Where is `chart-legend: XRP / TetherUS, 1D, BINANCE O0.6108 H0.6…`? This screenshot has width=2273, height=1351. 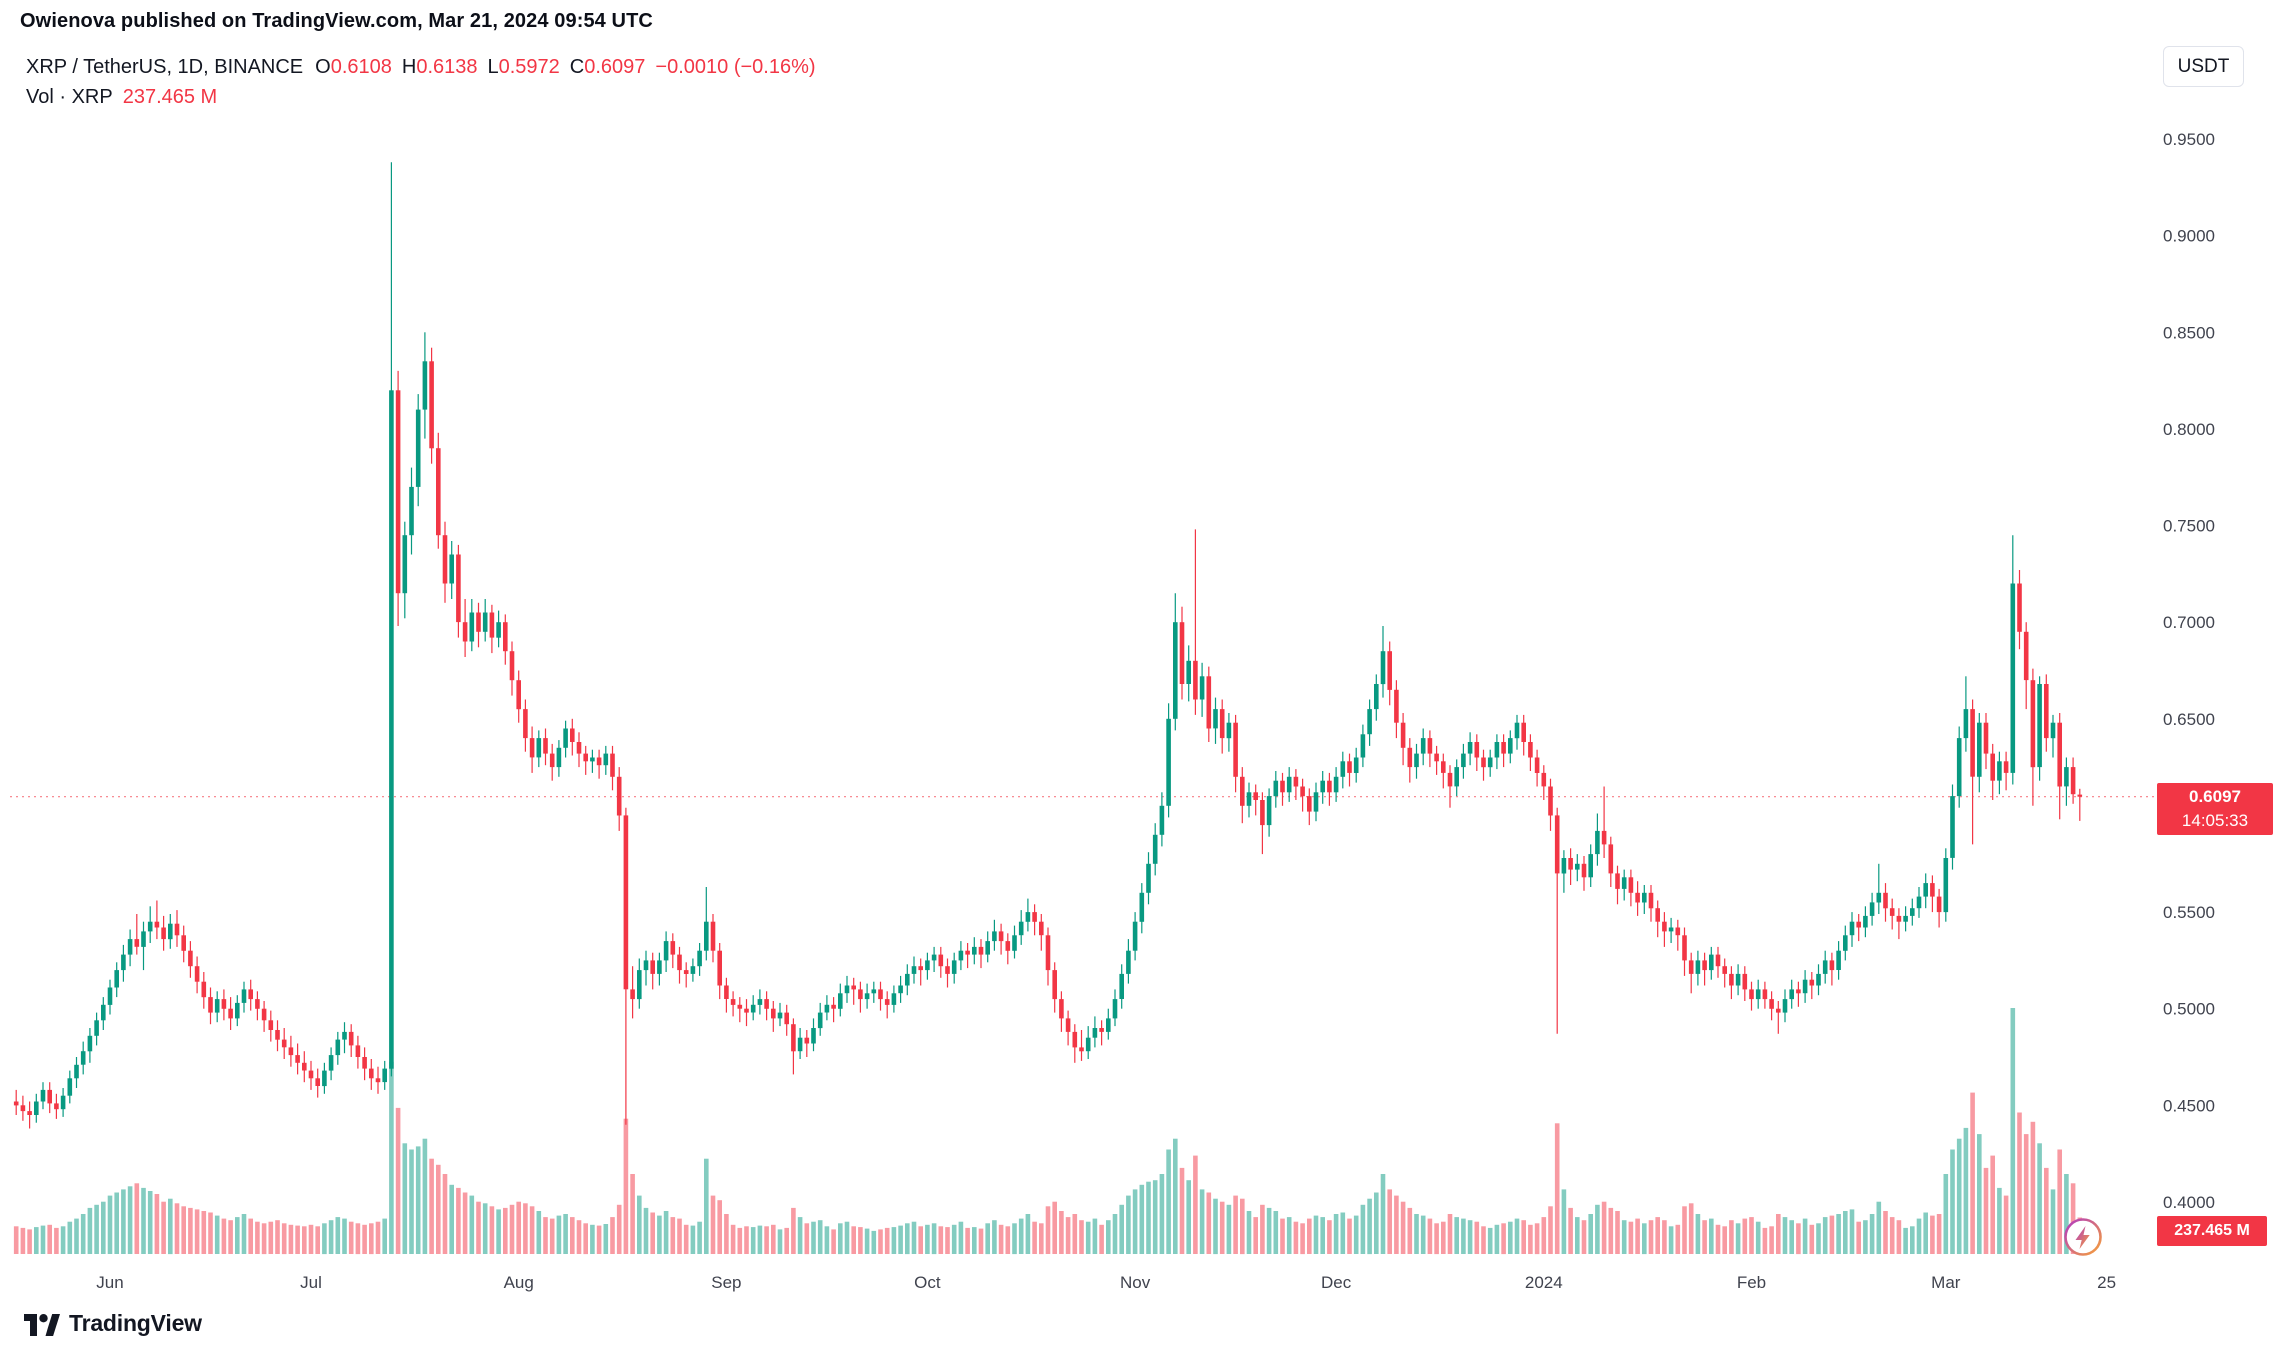 chart-legend: XRP / TetherUS, 1D, BINANCE O0.6108 H0.6… is located at coordinates (421, 82).